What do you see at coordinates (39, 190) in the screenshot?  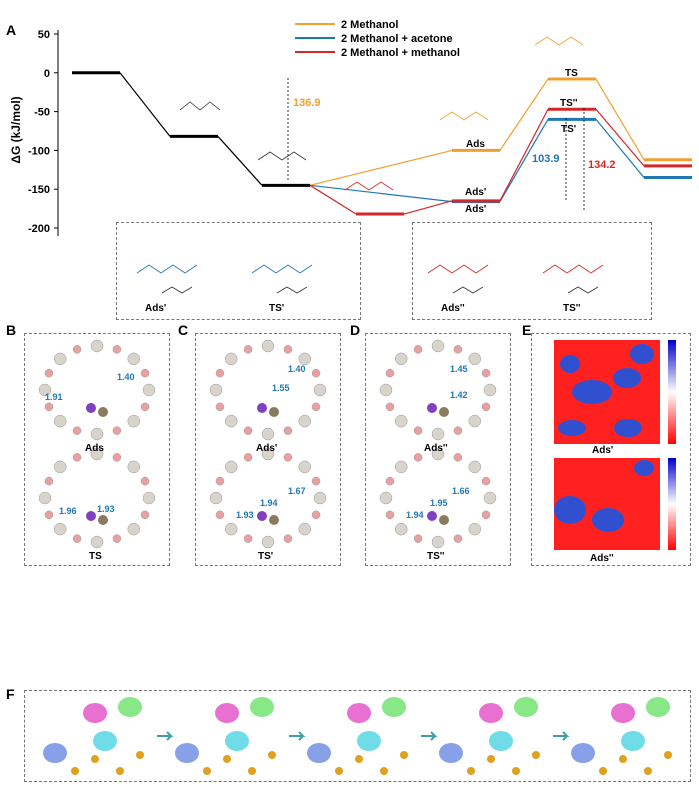 I see `y-tick-label: -150` at bounding box center [39, 190].